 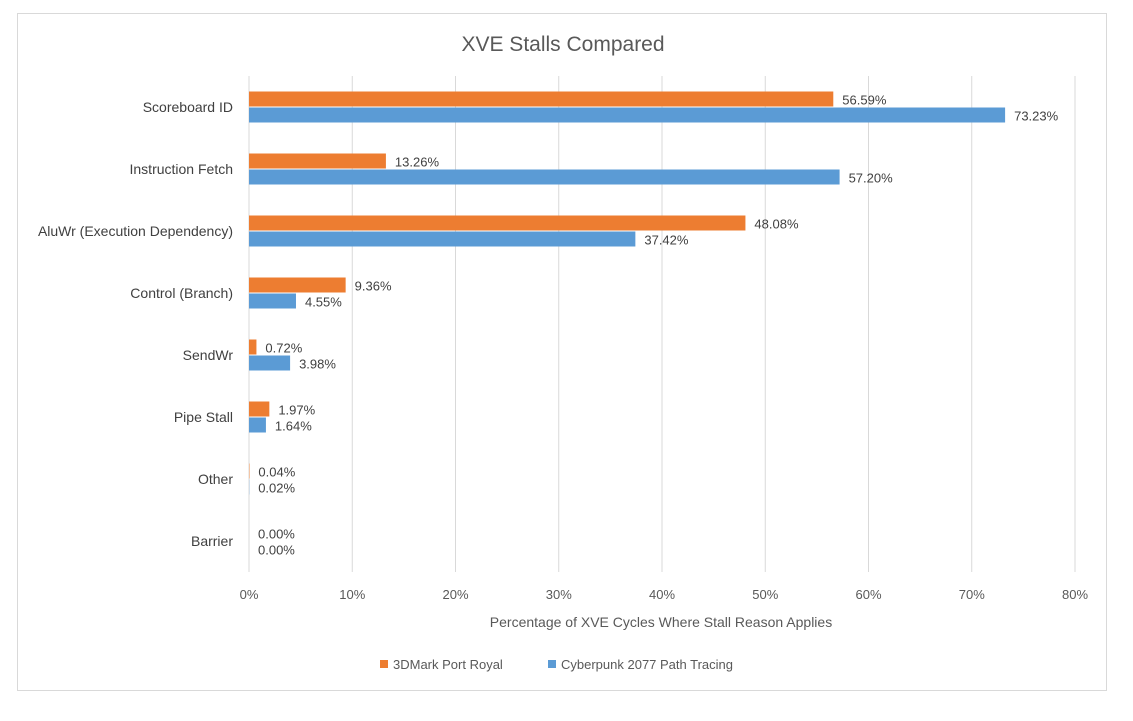 What do you see at coordinates (272, 301) in the screenshot?
I see `bar-cyberpunk-2077-path-tracing-control-branch` at bounding box center [272, 301].